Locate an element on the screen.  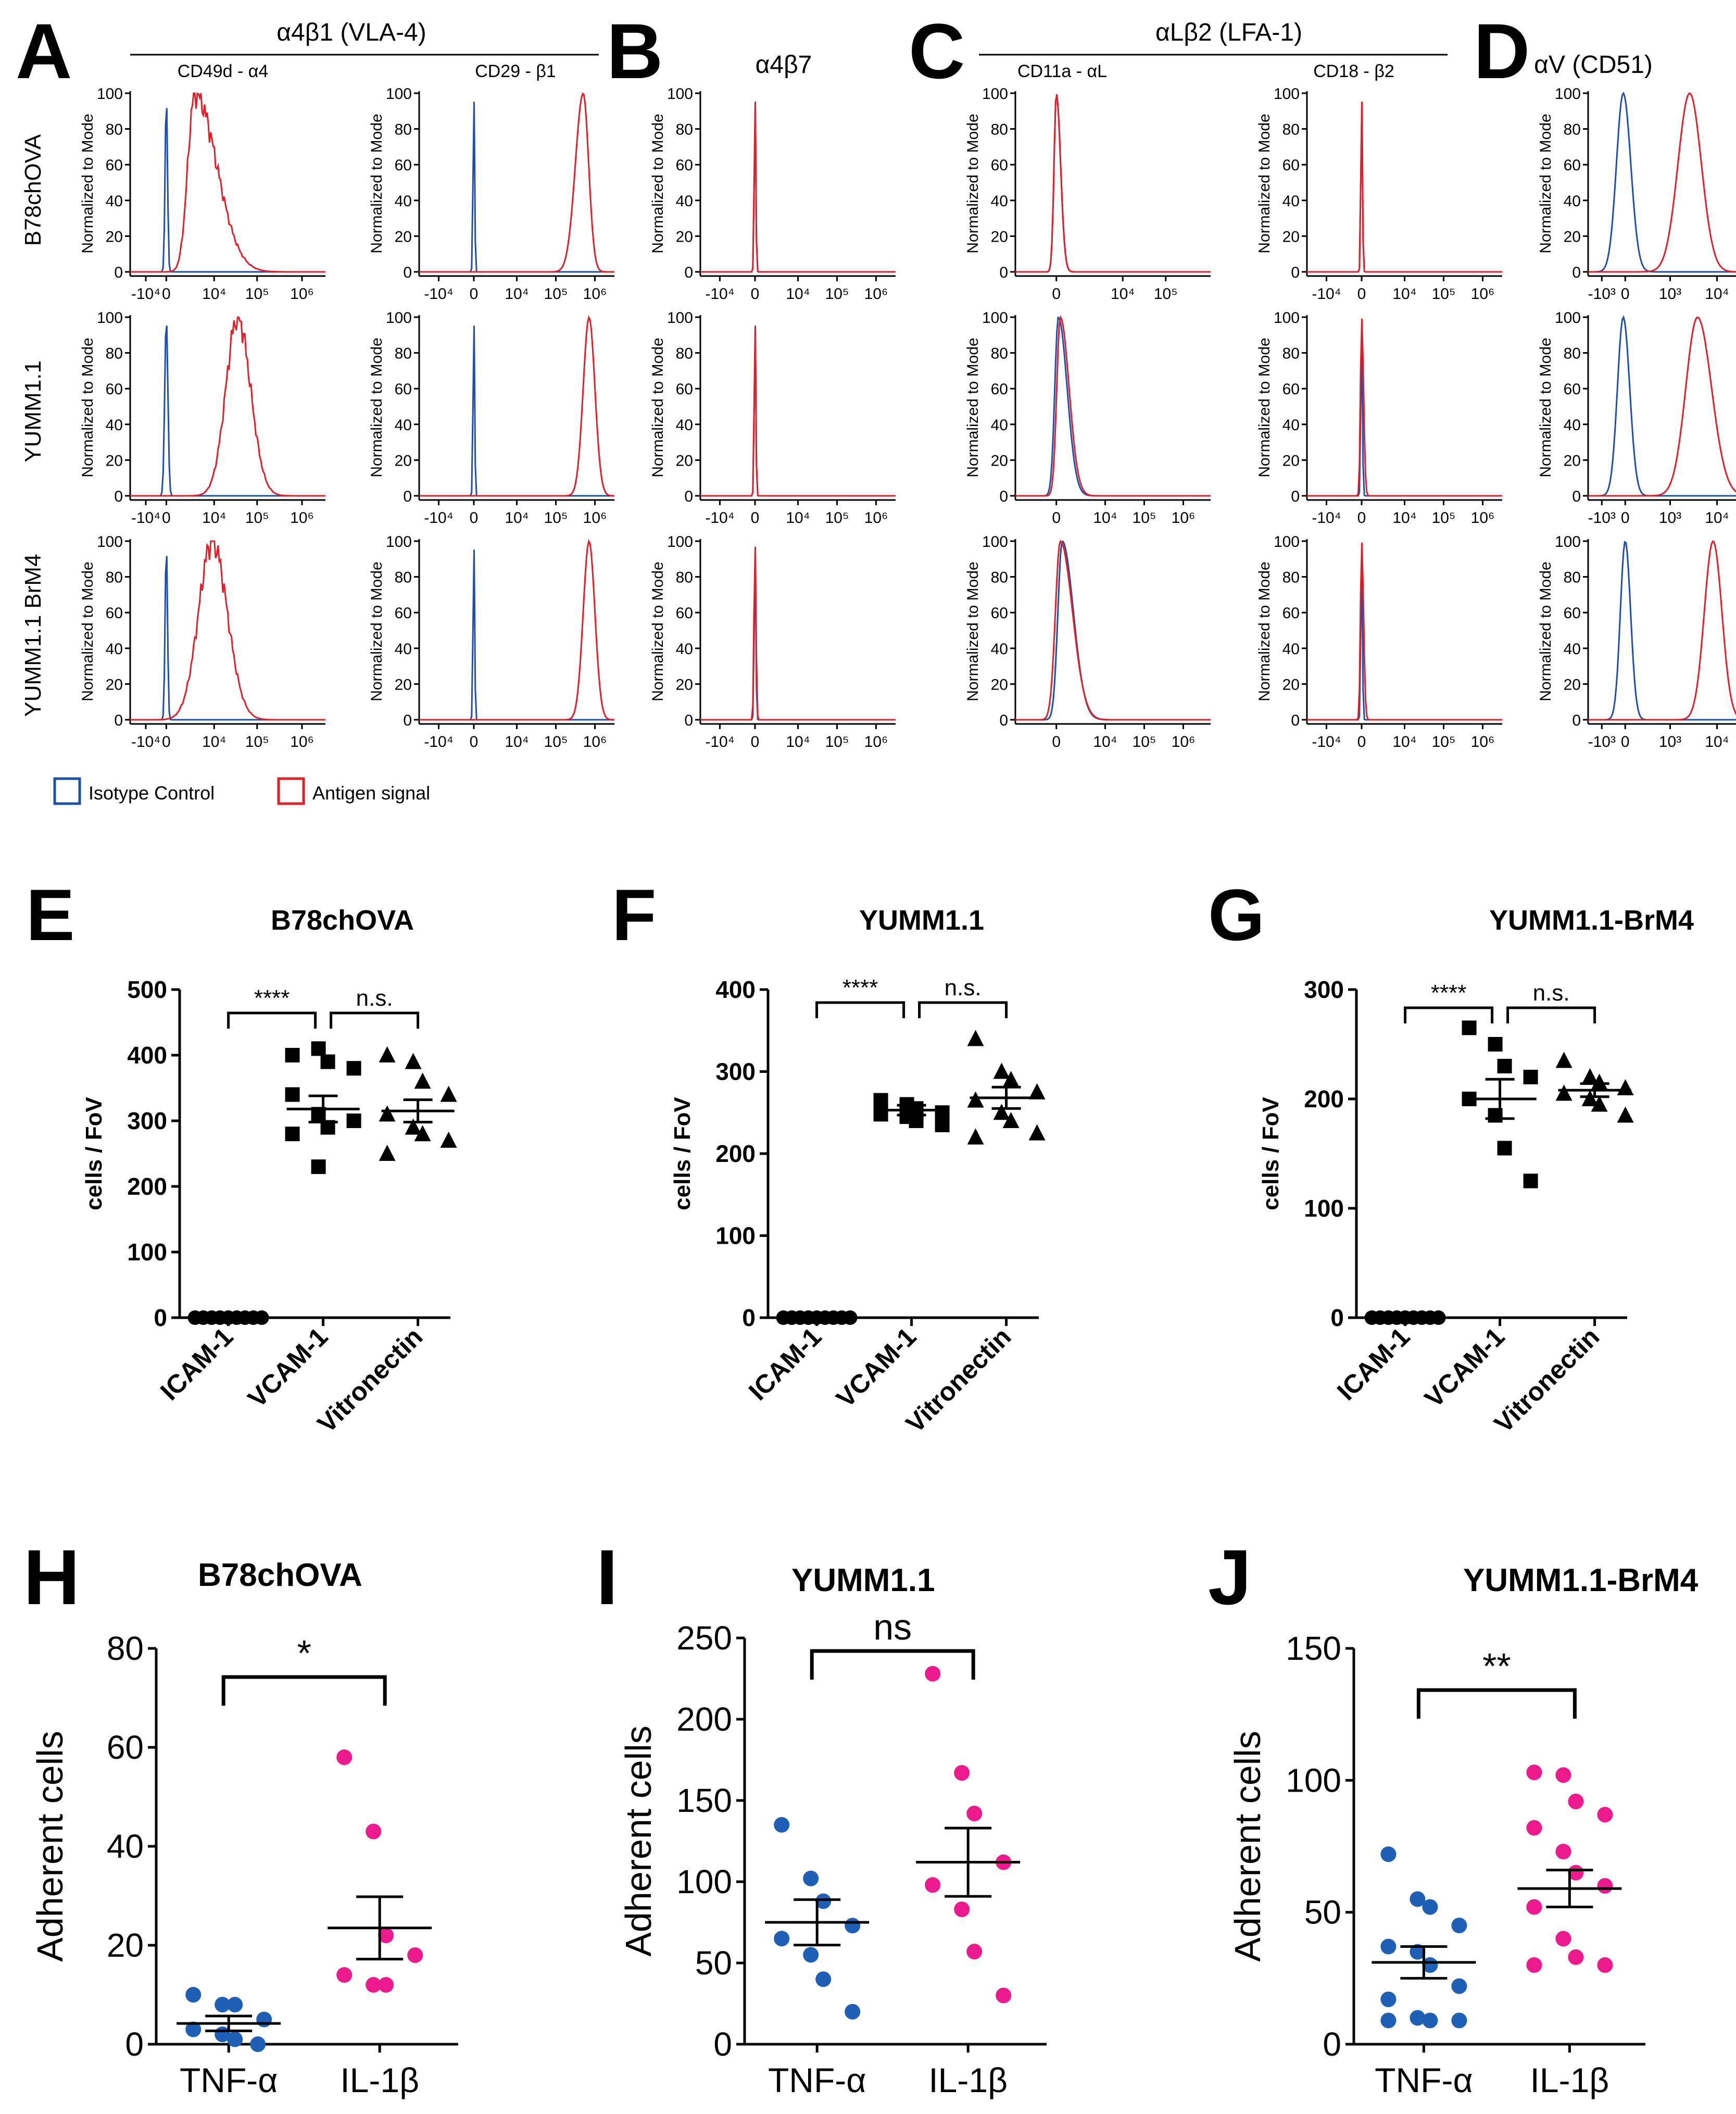
header-av: αV (CD51) is located at coordinates (1593, 65).